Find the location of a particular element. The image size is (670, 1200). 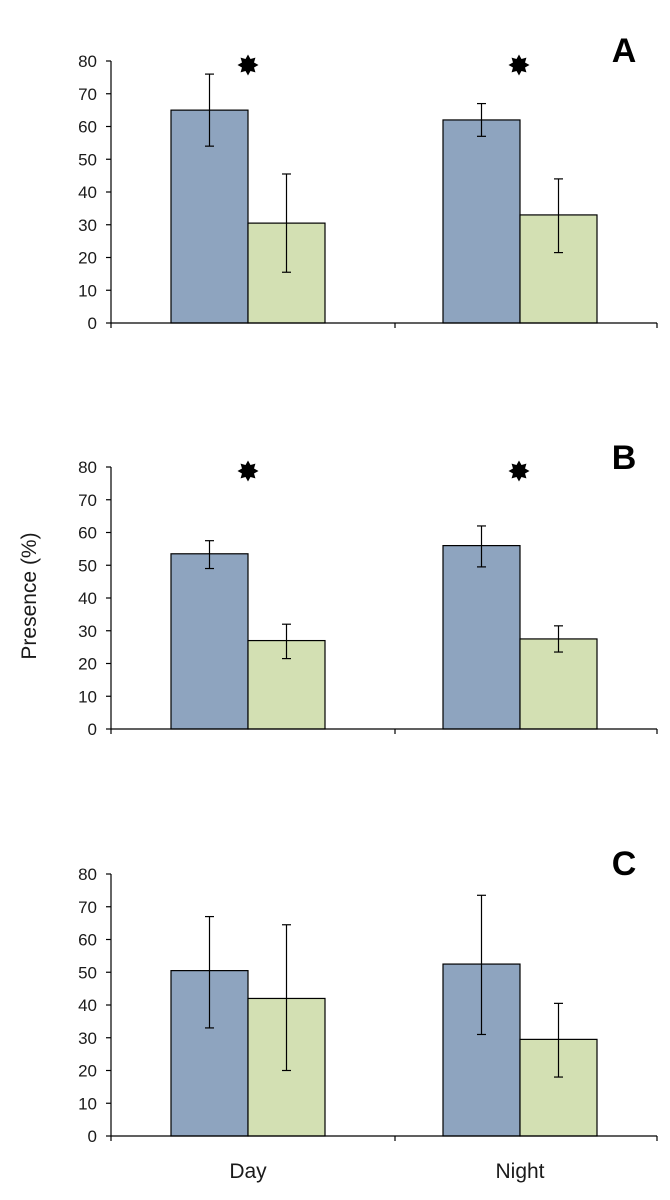

panel-letter: A is located at coordinates (624, 51).